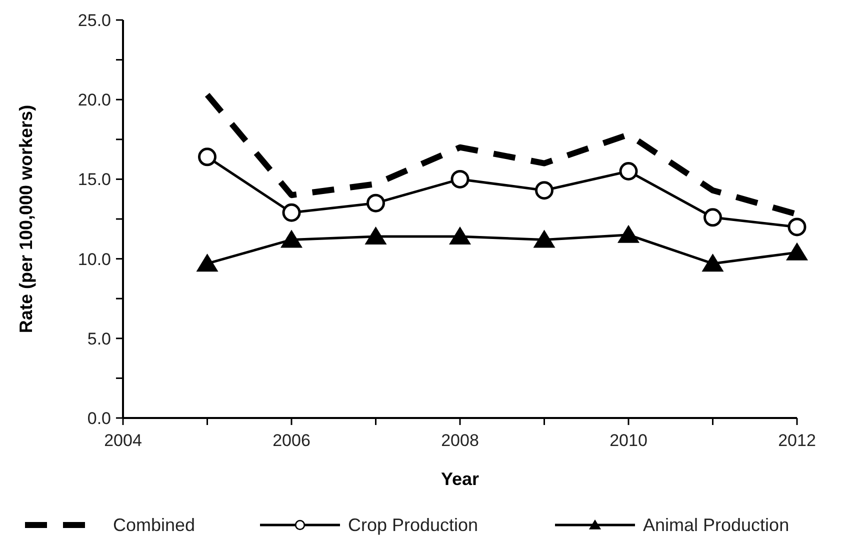  What do you see at coordinates (797, 440) in the screenshot?
I see `x-tick-label: 2012` at bounding box center [797, 440].